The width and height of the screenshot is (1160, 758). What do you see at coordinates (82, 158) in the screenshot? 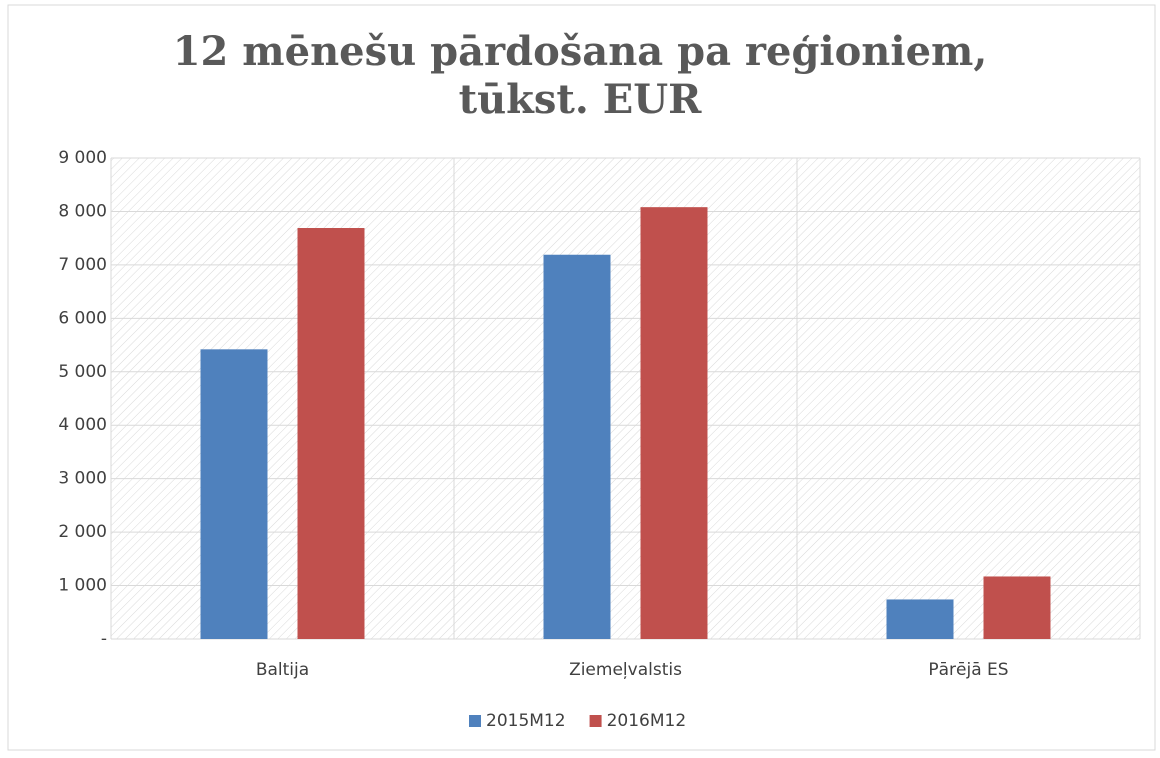
I see `y-tick-label: 9 000` at bounding box center [82, 158].